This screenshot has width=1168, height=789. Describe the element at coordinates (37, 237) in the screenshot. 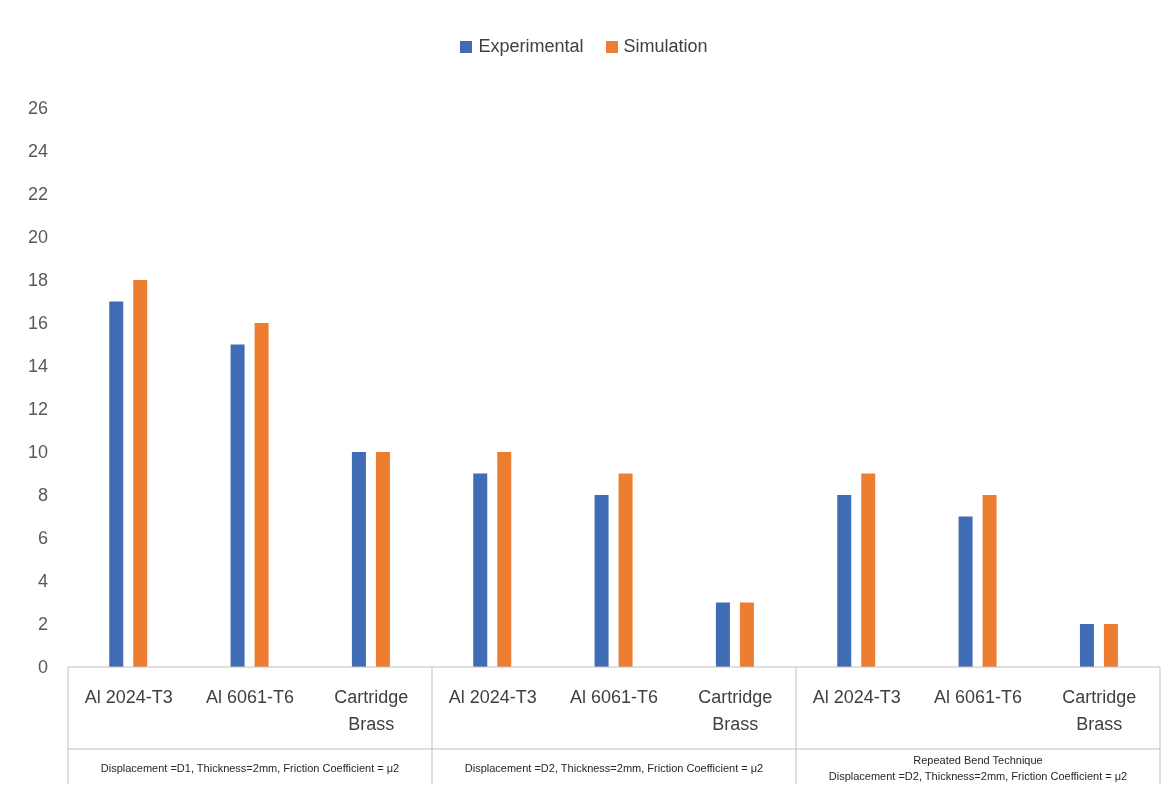

I see `y-tick-label: 20` at that location.